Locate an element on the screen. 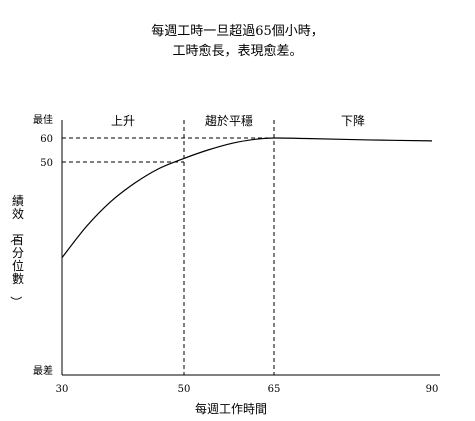 This screenshot has width=475, height=421. chart-title: 每週工時一旦超過65個小時， is located at coordinates (237, 31).